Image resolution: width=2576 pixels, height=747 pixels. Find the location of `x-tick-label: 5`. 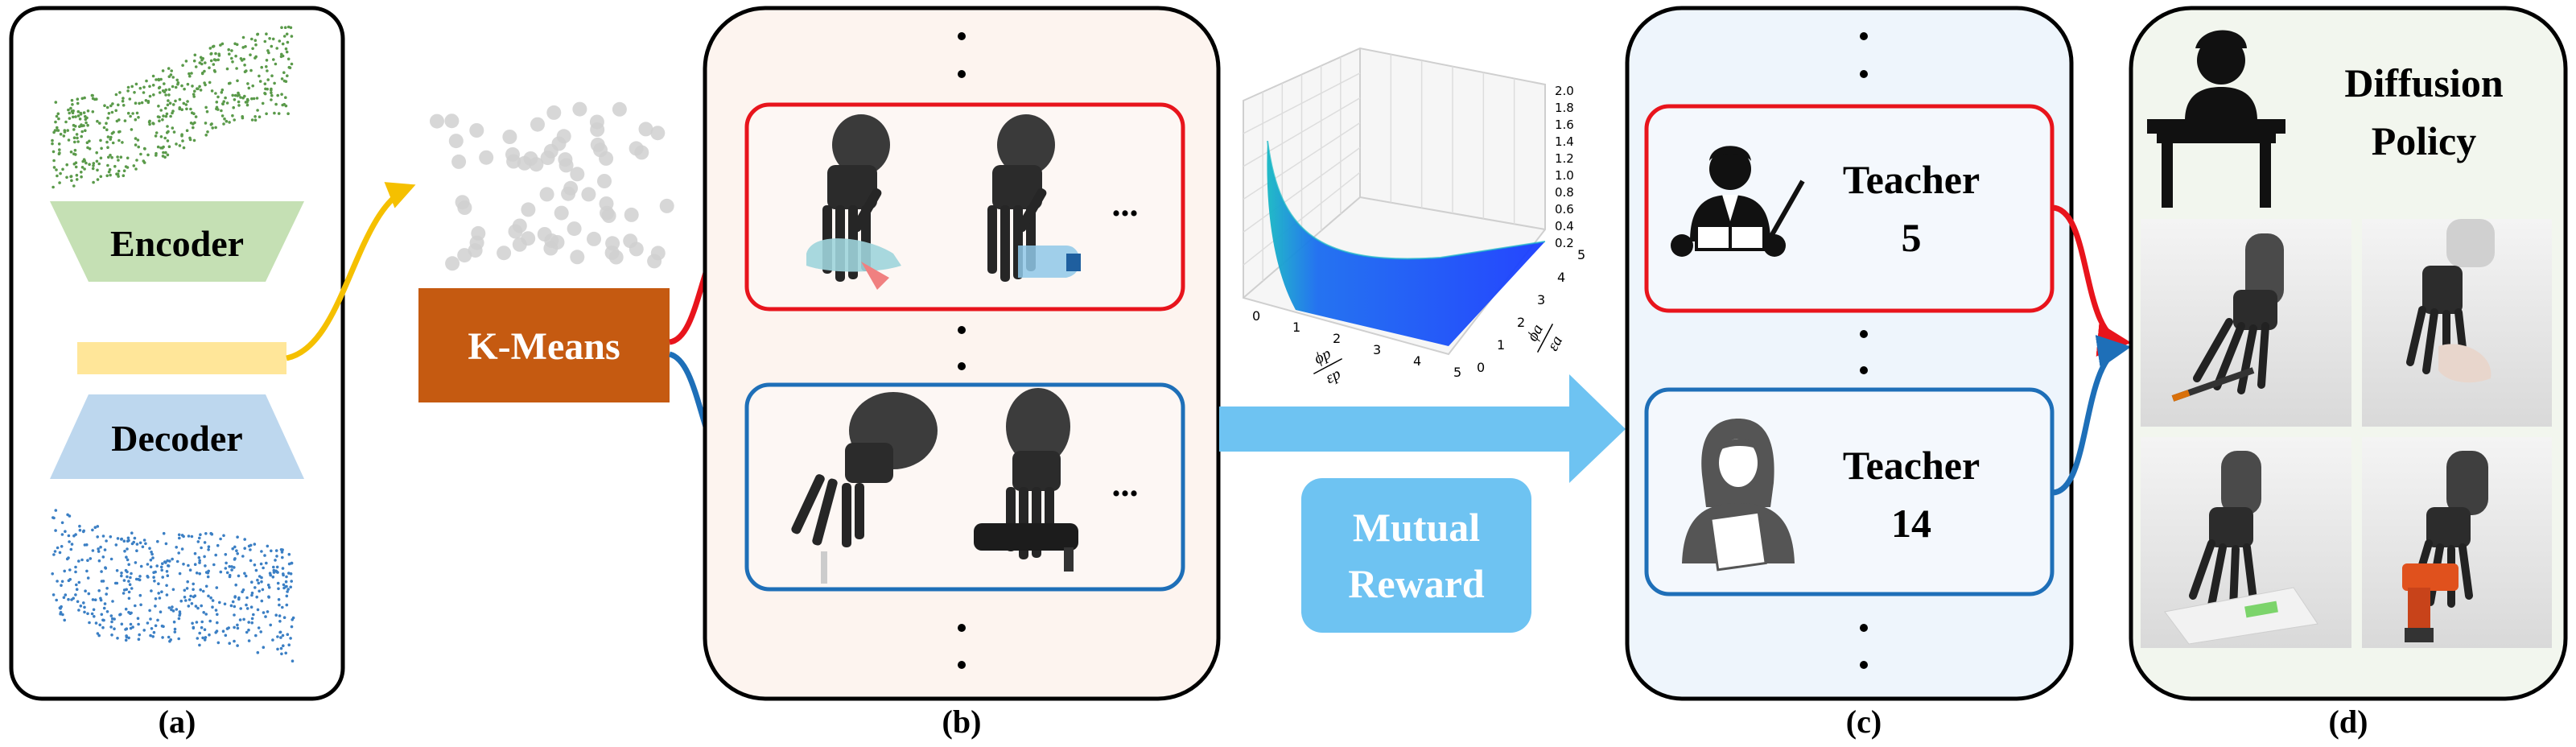

x-tick-label: 5 is located at coordinates (1457, 372).